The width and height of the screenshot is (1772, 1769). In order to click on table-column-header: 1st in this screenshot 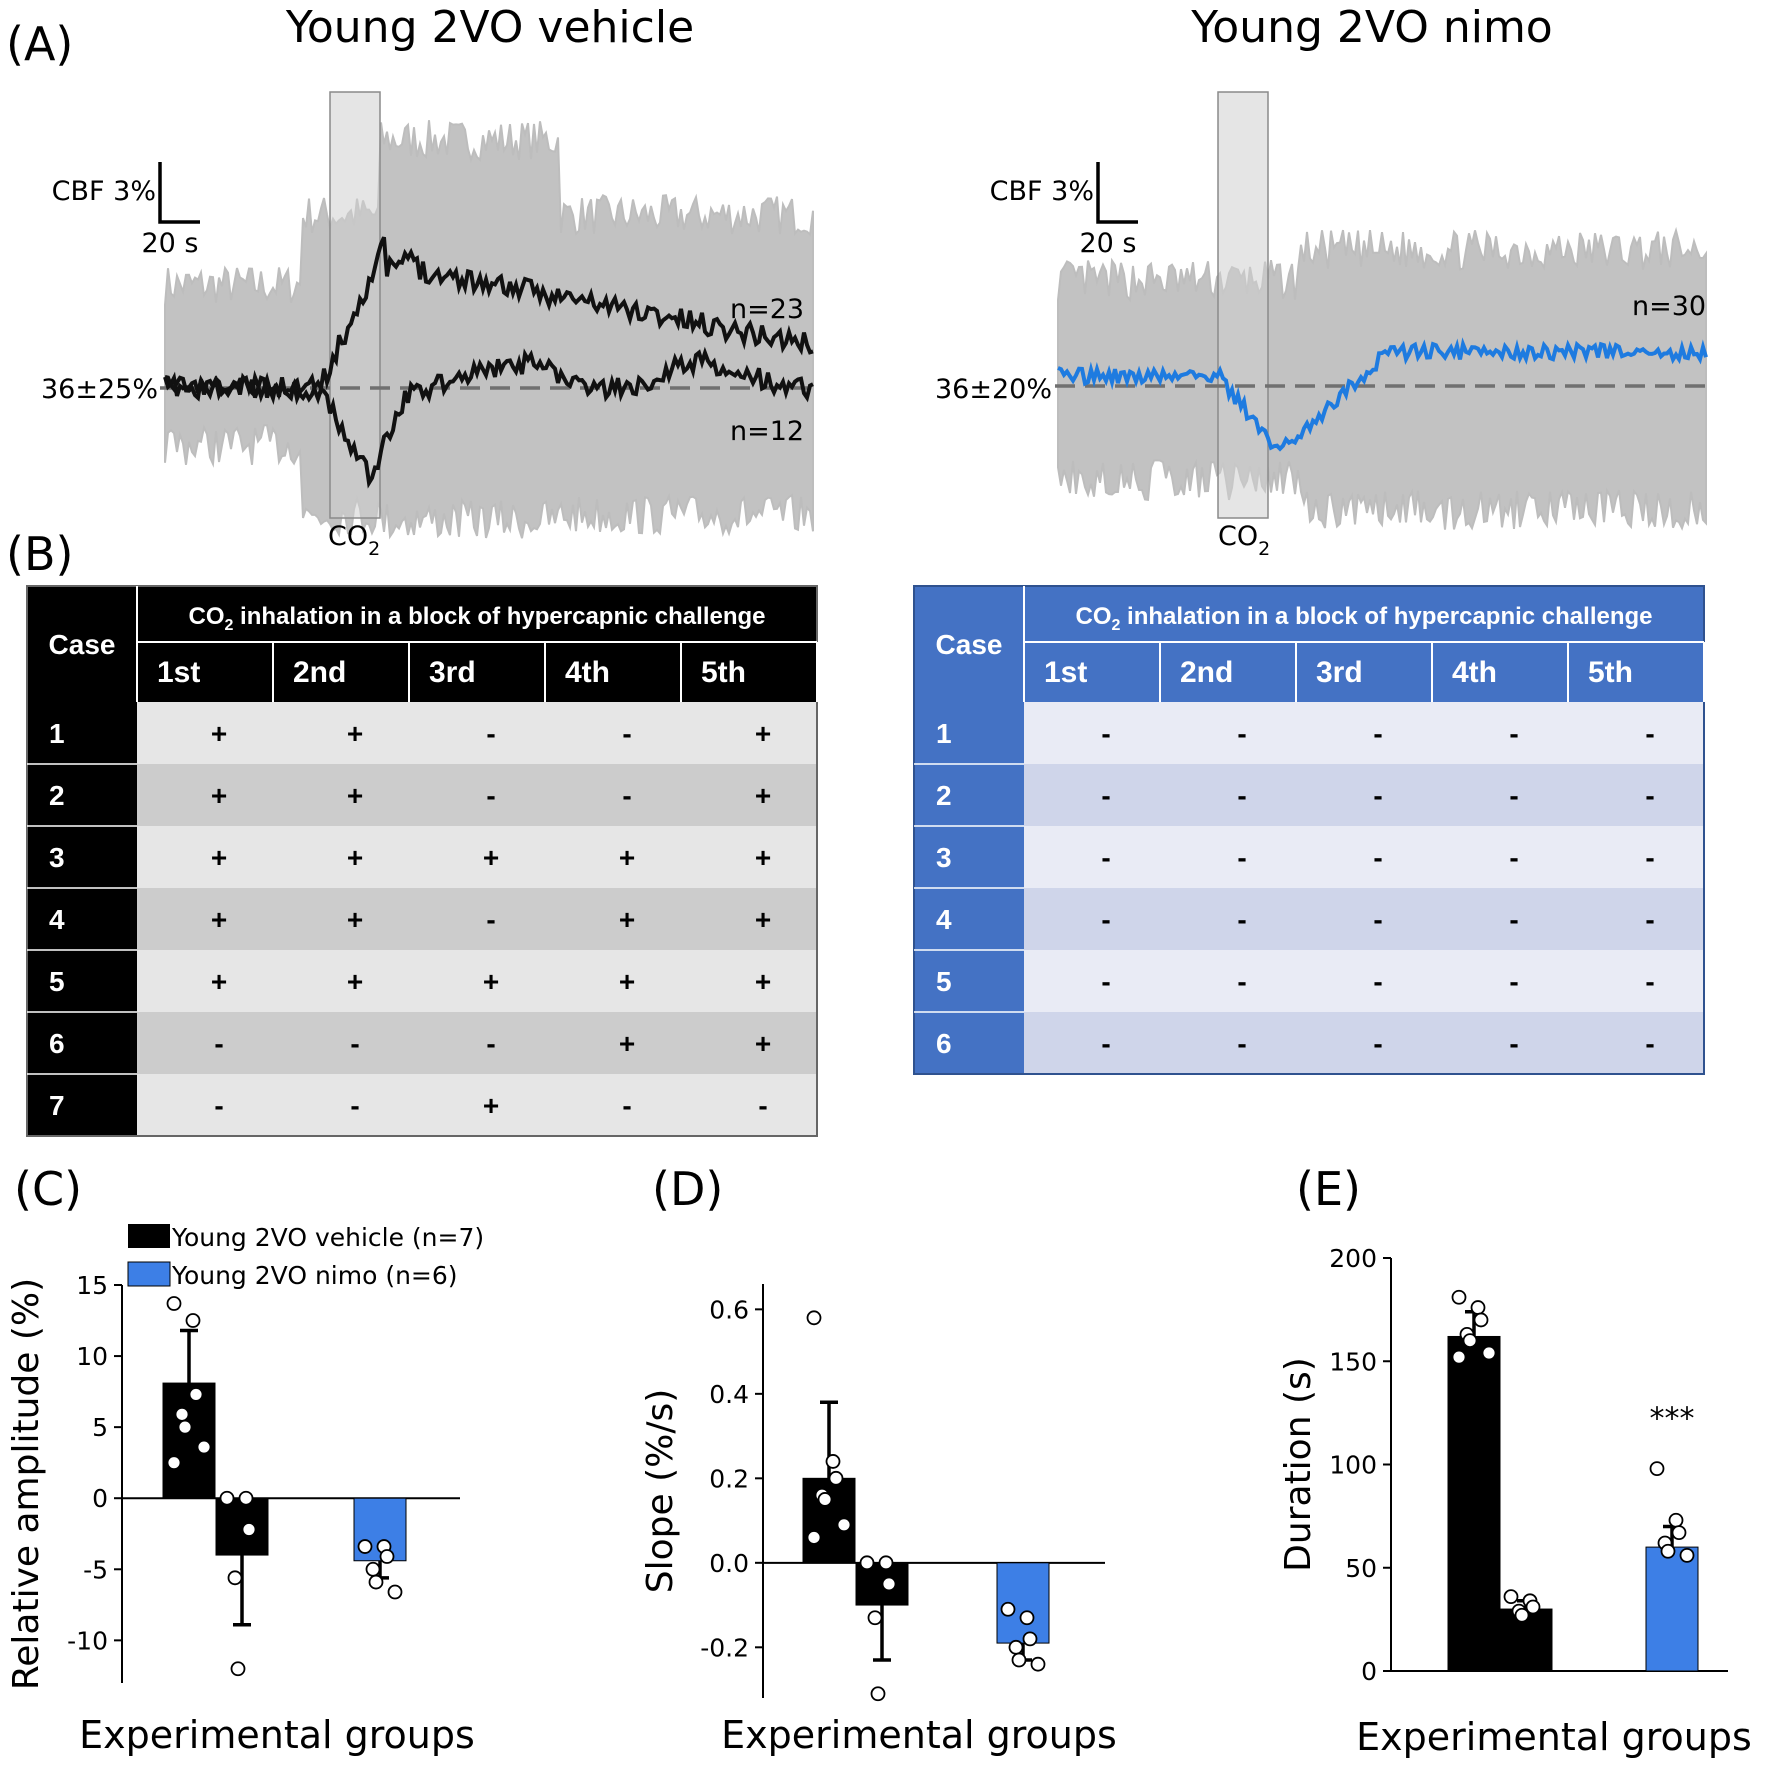, I will do `click(1065, 672)`.